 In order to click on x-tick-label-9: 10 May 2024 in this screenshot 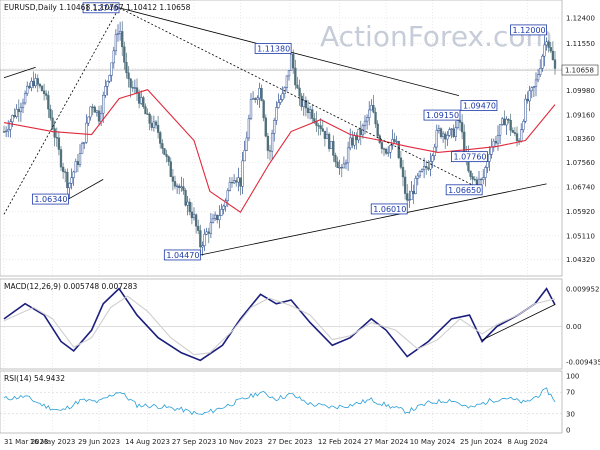, I will do `click(433, 442)`.